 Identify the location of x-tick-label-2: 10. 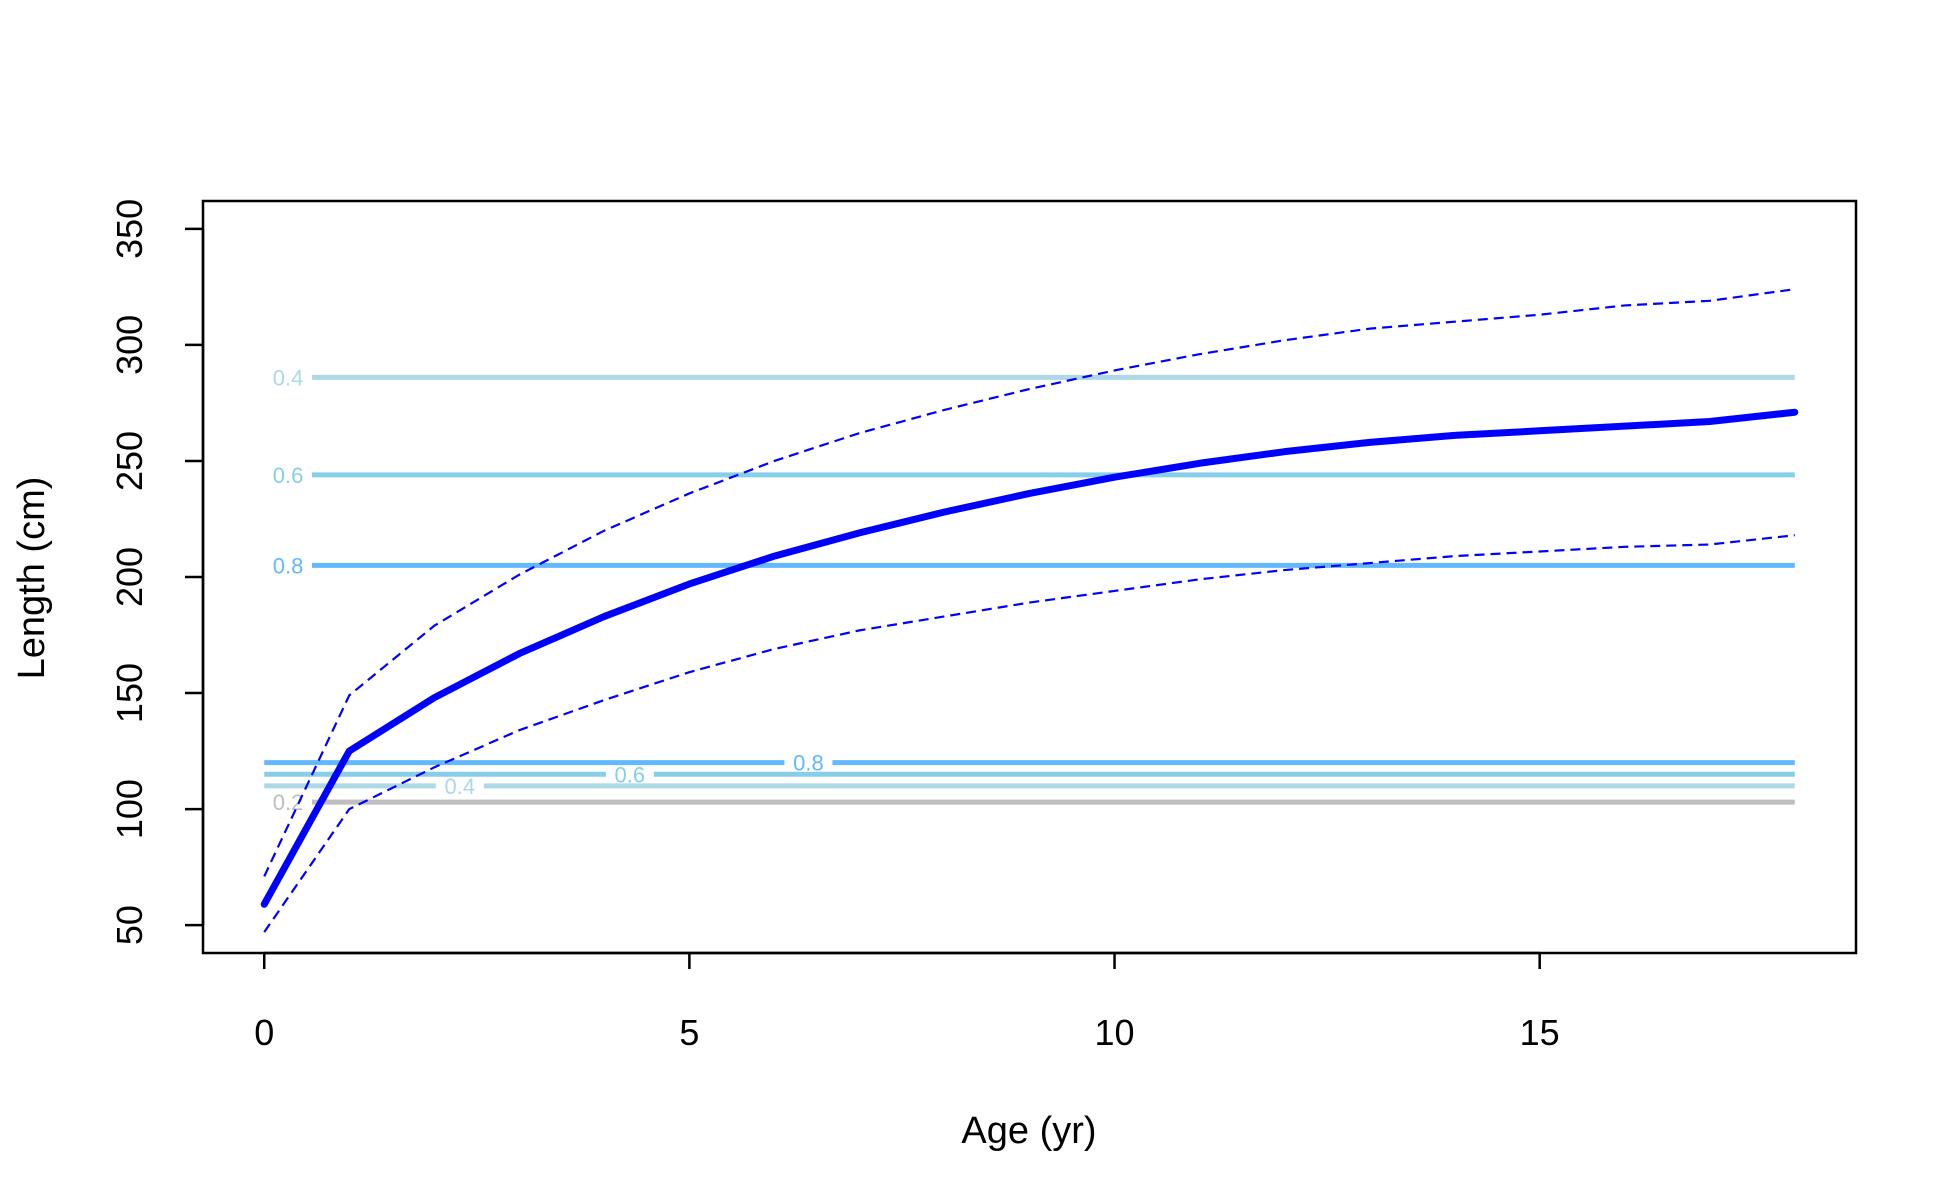
(1115, 1032).